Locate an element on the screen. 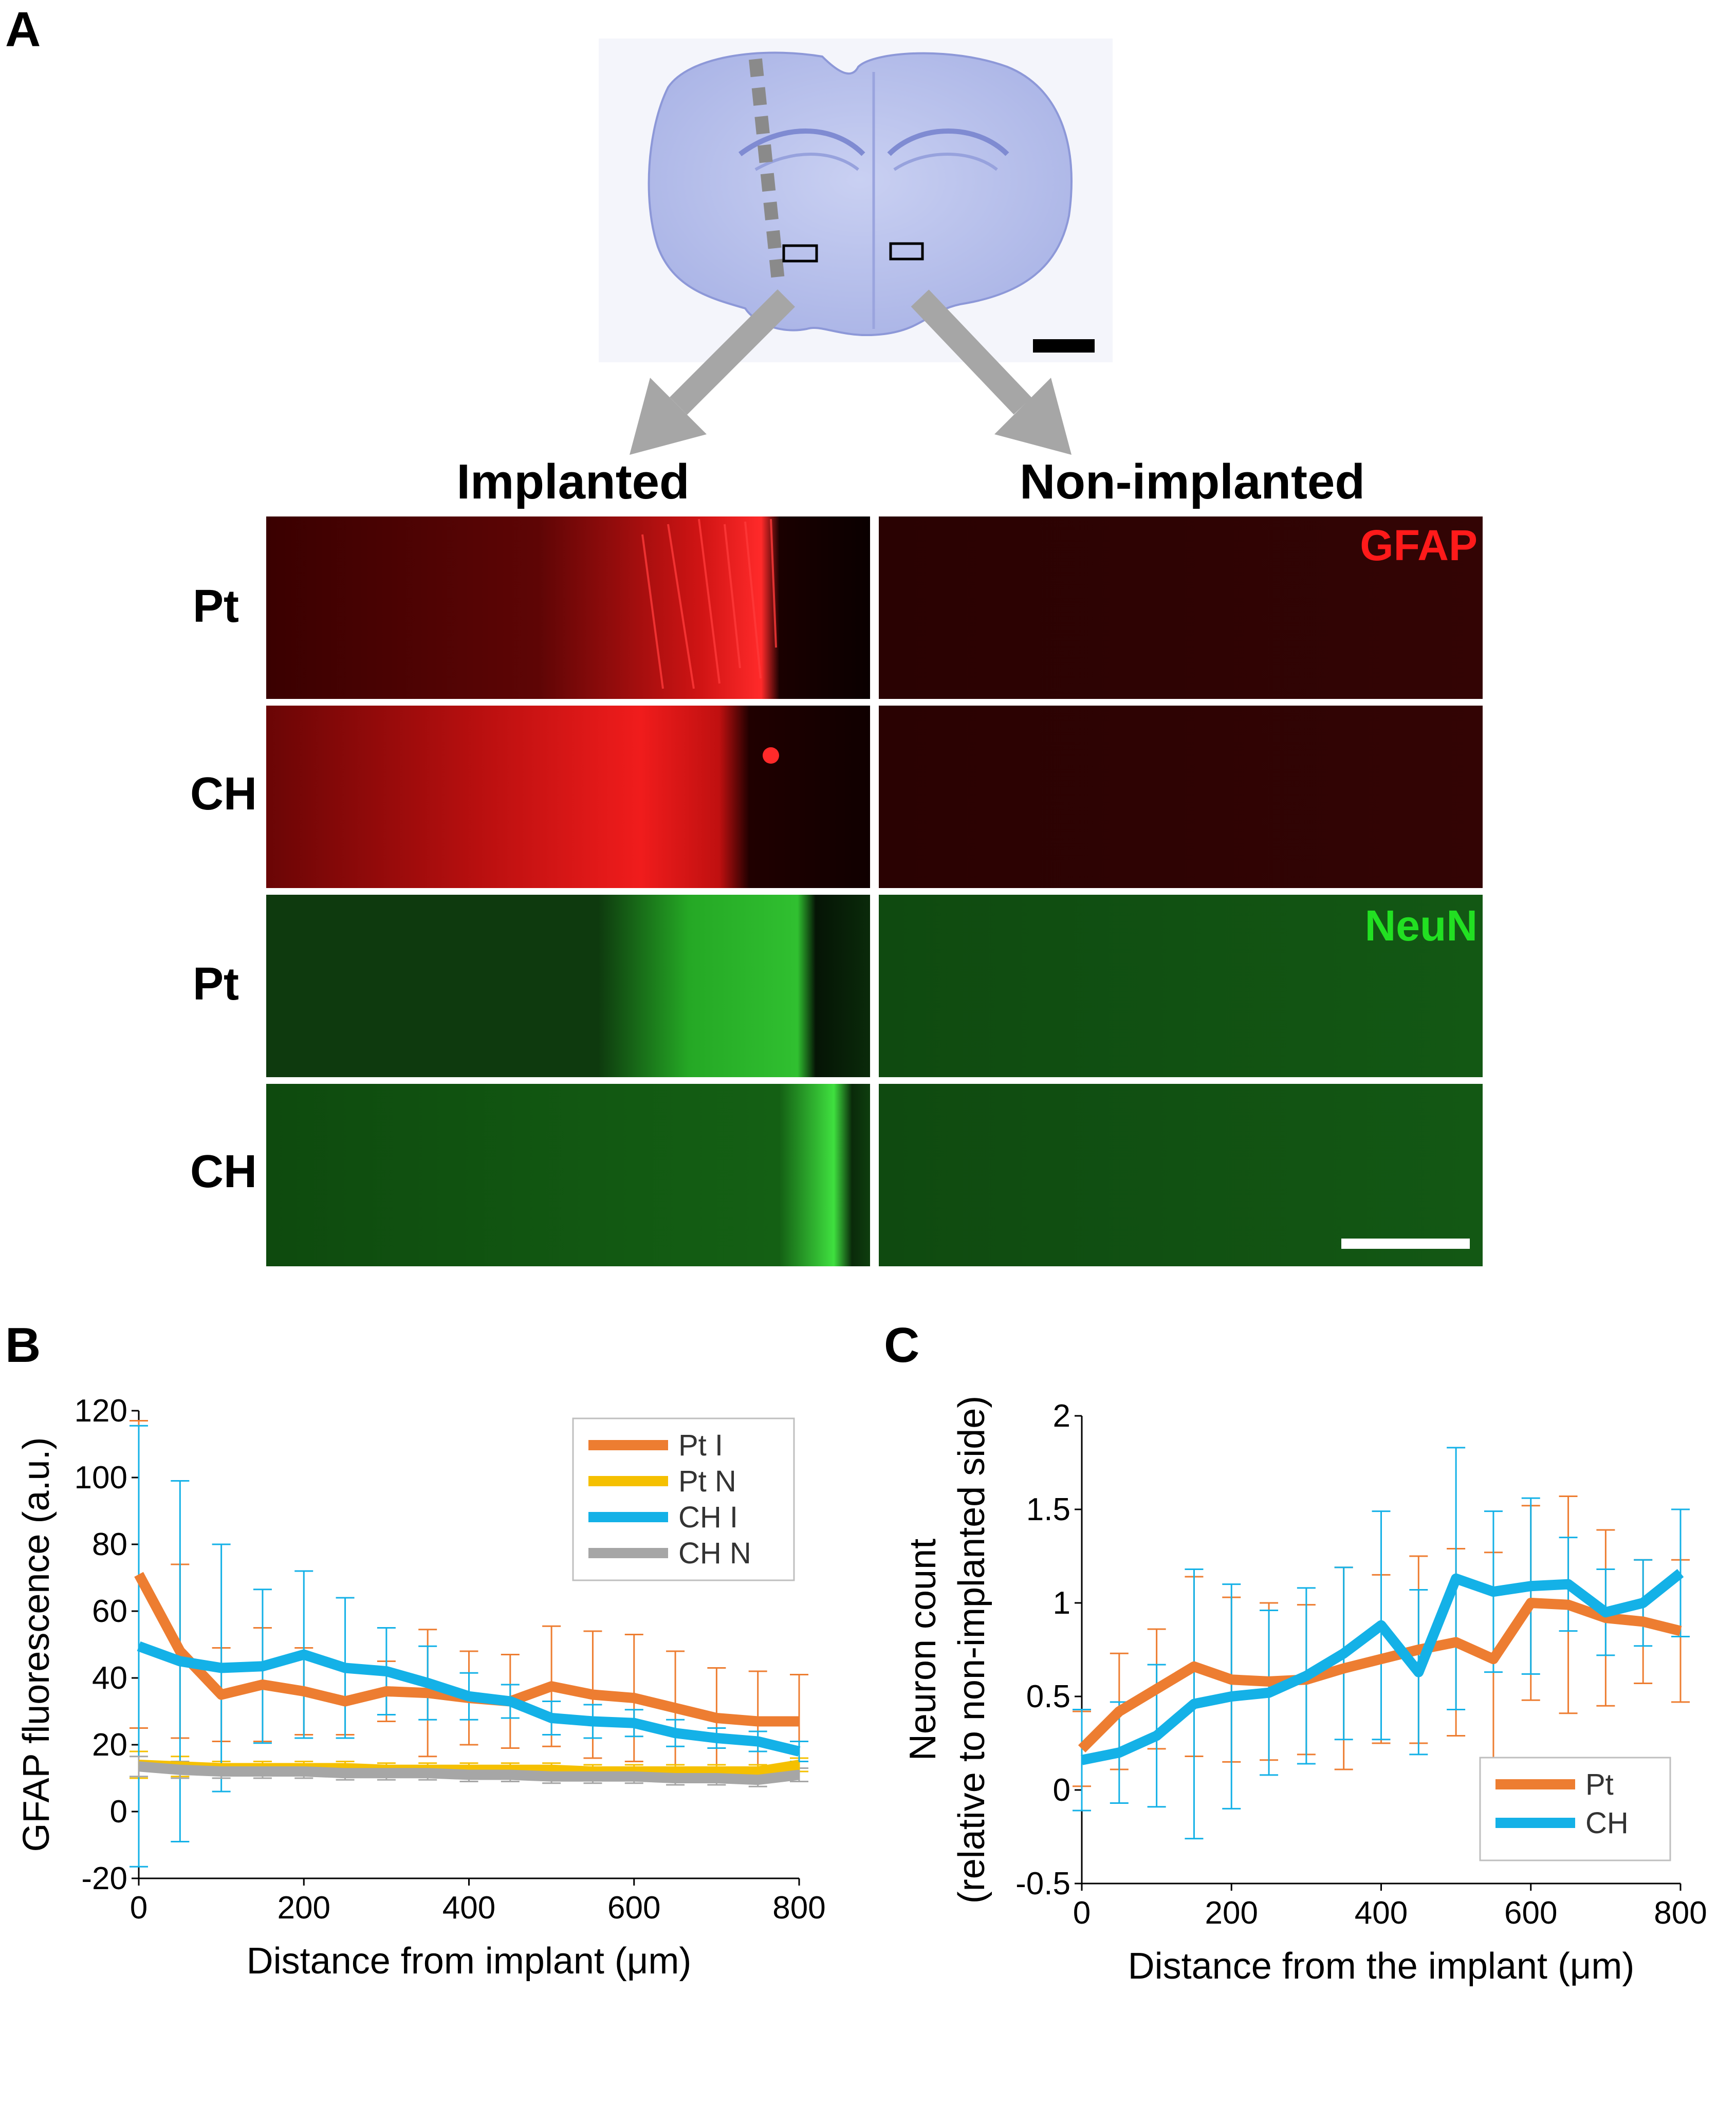 This screenshot has width=1736, height=2123. series-line-ch is located at coordinates (1382, 1666).